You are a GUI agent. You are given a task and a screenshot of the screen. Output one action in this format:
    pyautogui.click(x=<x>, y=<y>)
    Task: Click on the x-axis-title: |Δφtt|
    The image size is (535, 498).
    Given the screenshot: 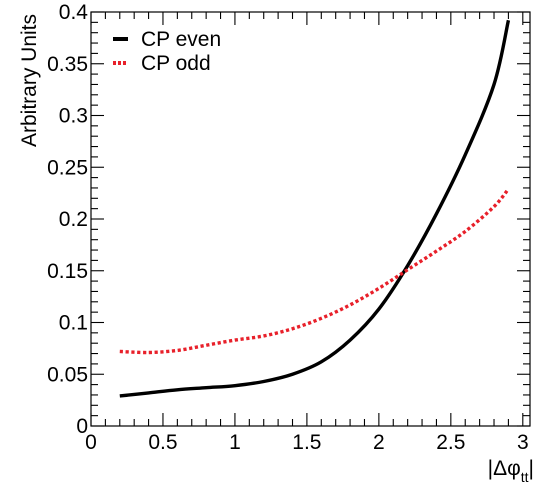 What is the action you would take?
    pyautogui.click(x=511, y=471)
    